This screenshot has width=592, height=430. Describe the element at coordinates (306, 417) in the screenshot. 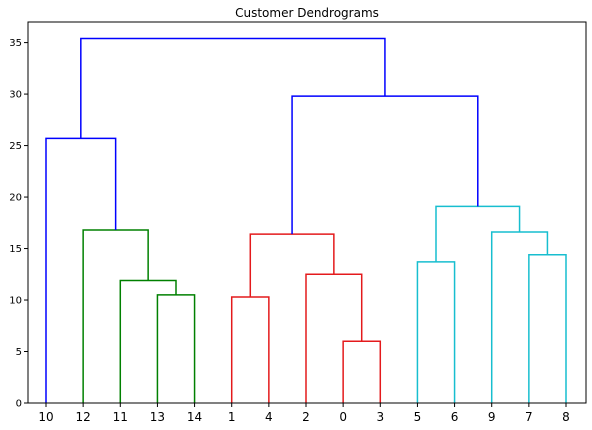

I see `leaf-label: 2` at that location.